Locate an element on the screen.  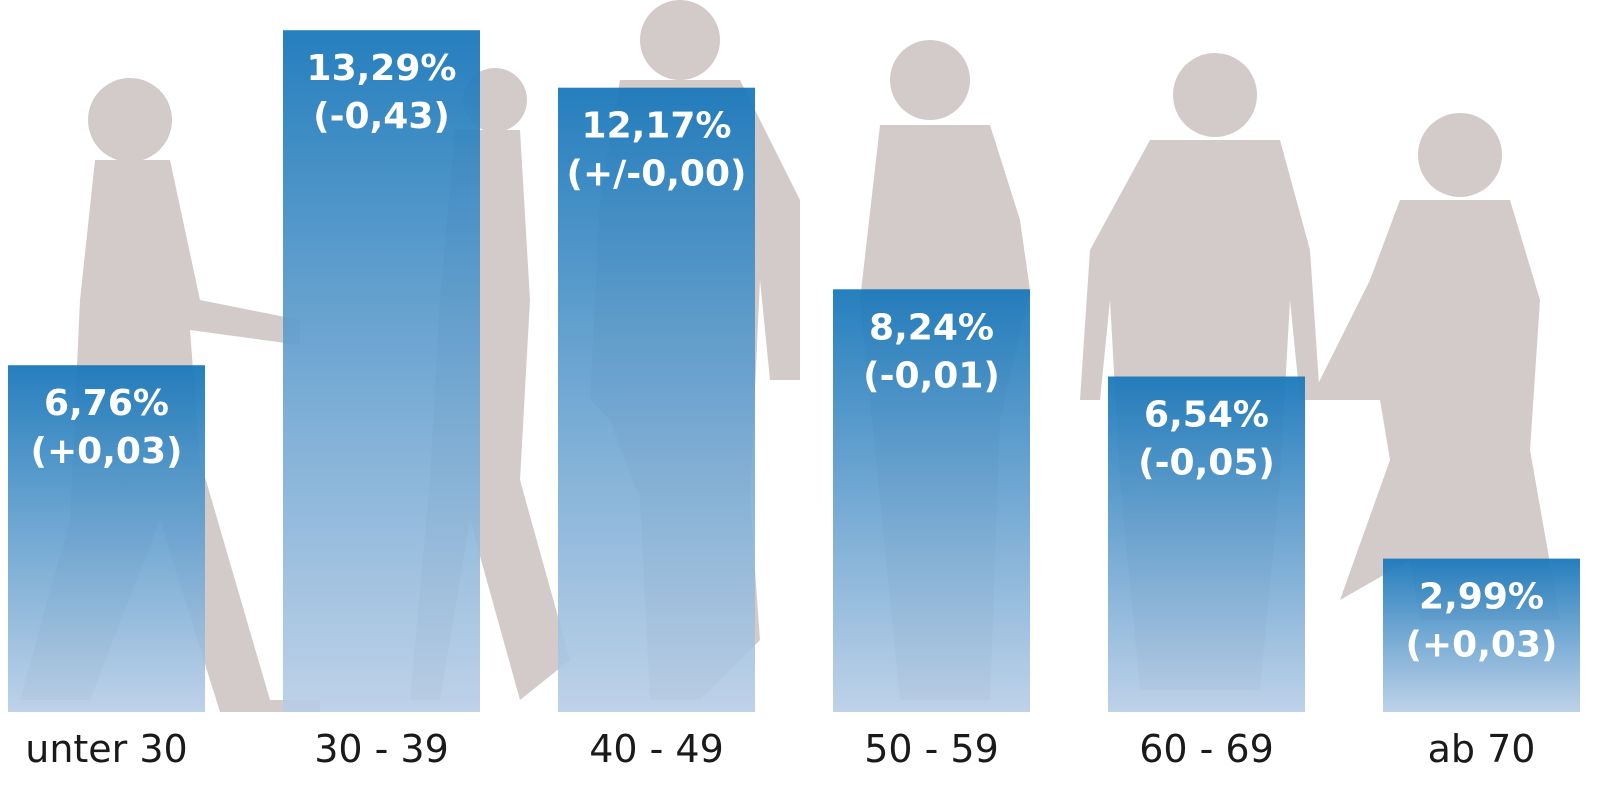
value-label: 6,54% is located at coordinates (1206, 414).